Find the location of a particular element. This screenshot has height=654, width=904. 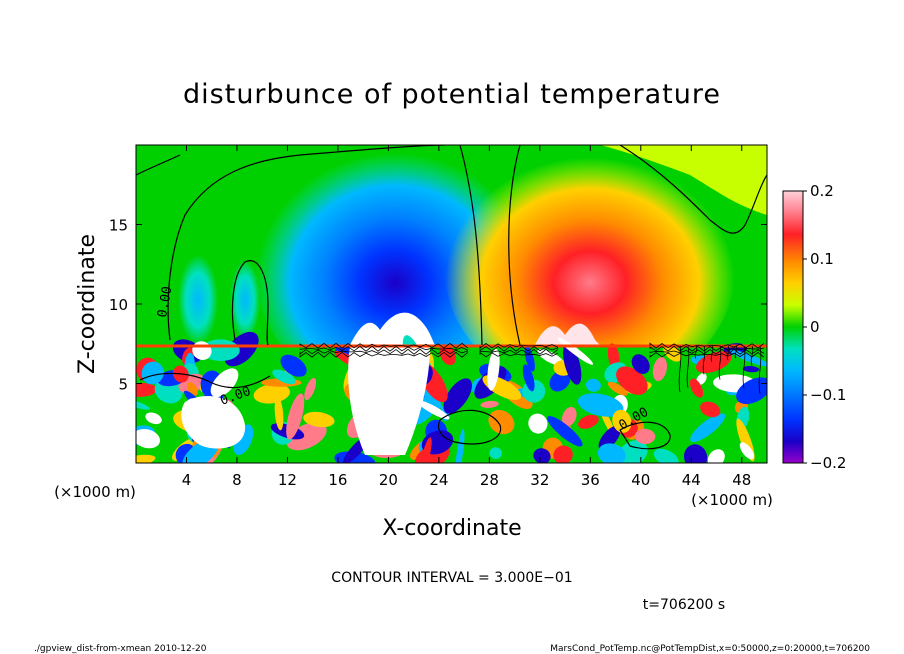

colorbar-tick-label: −0.1 is located at coordinates (828, 395).